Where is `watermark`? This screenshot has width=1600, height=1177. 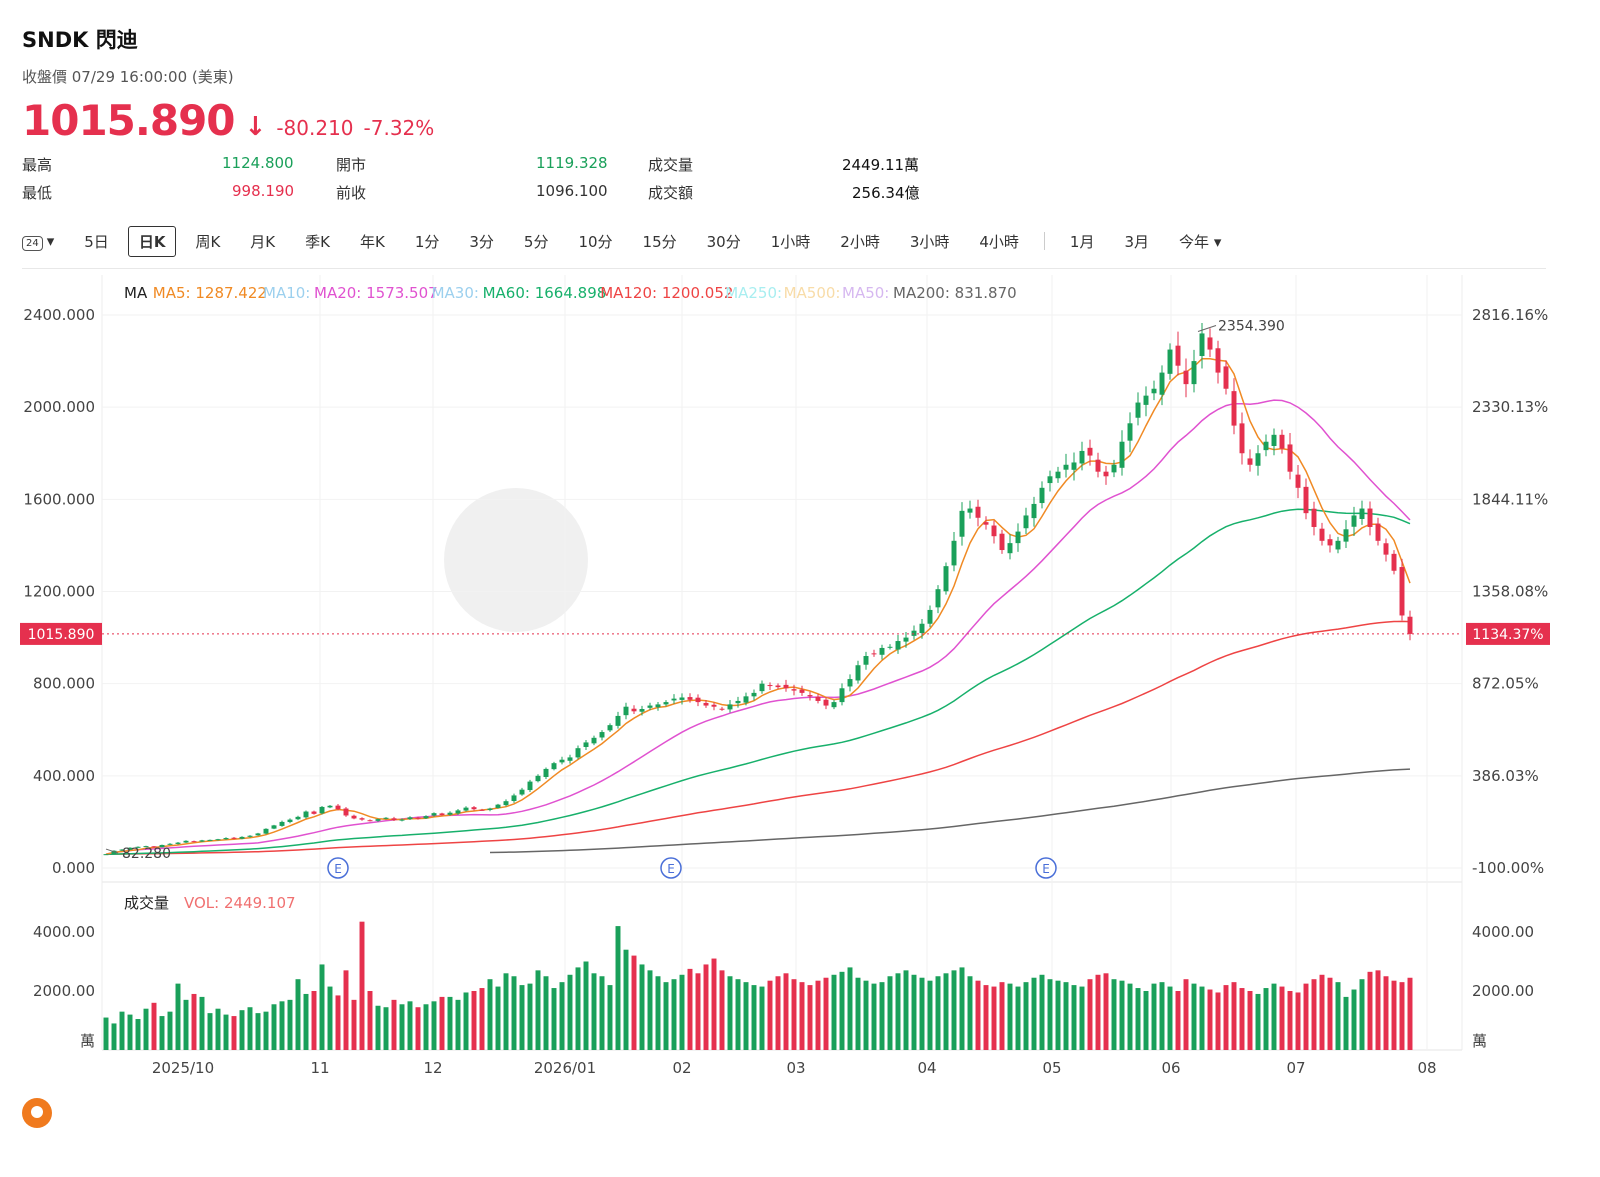 watermark is located at coordinates (516, 560).